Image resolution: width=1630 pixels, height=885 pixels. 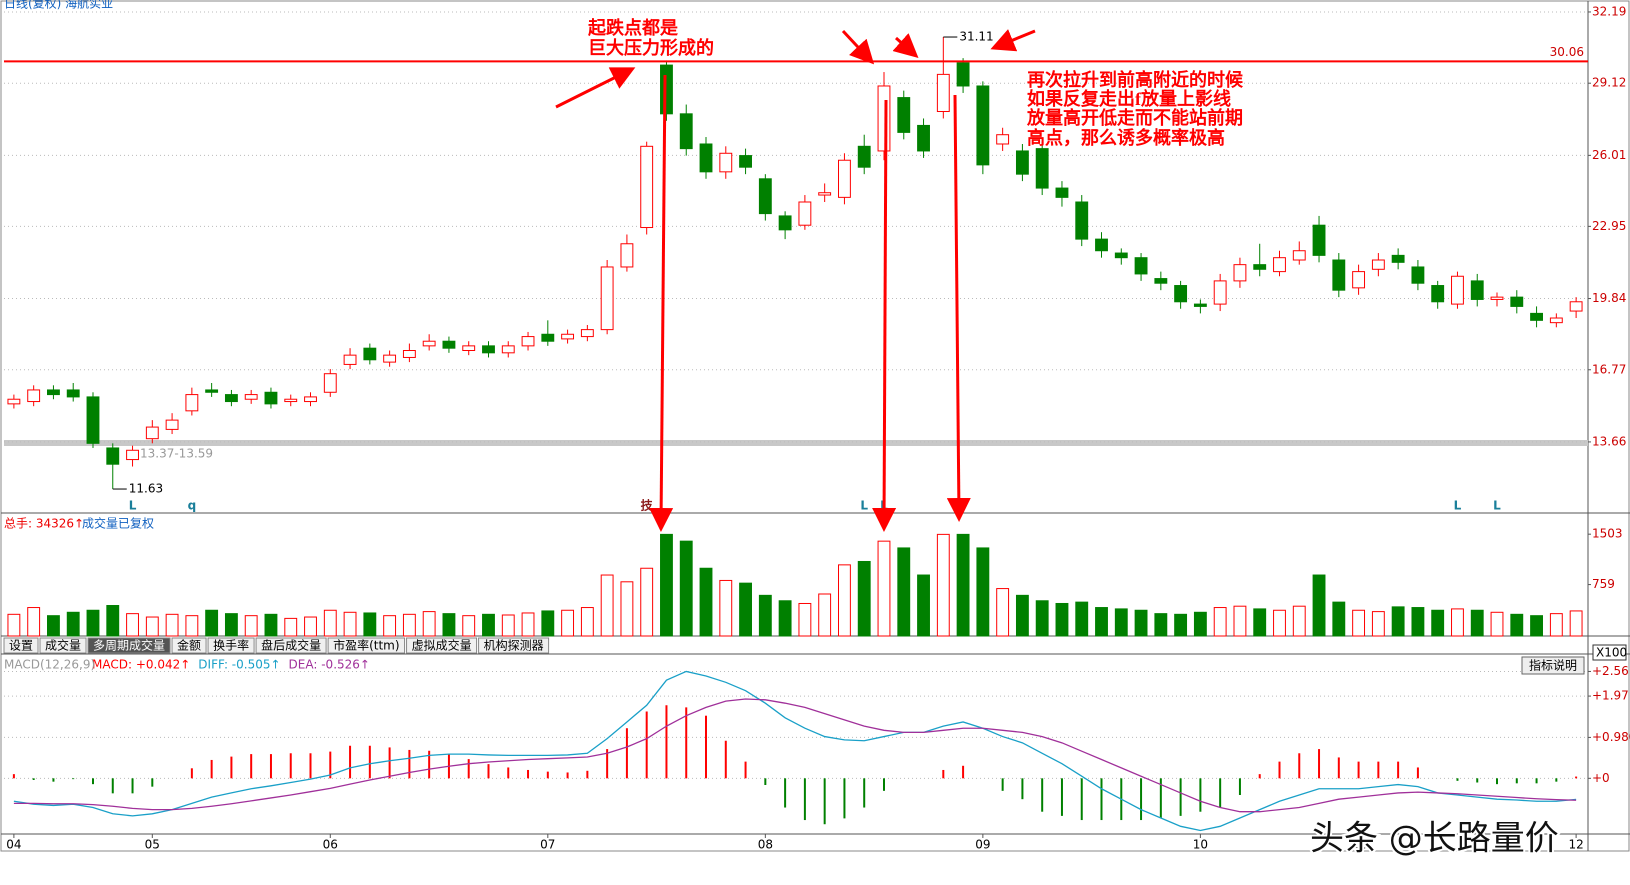 What do you see at coordinates (1567, 52) in the screenshot?
I see `resistance-label: 30.06` at bounding box center [1567, 52].